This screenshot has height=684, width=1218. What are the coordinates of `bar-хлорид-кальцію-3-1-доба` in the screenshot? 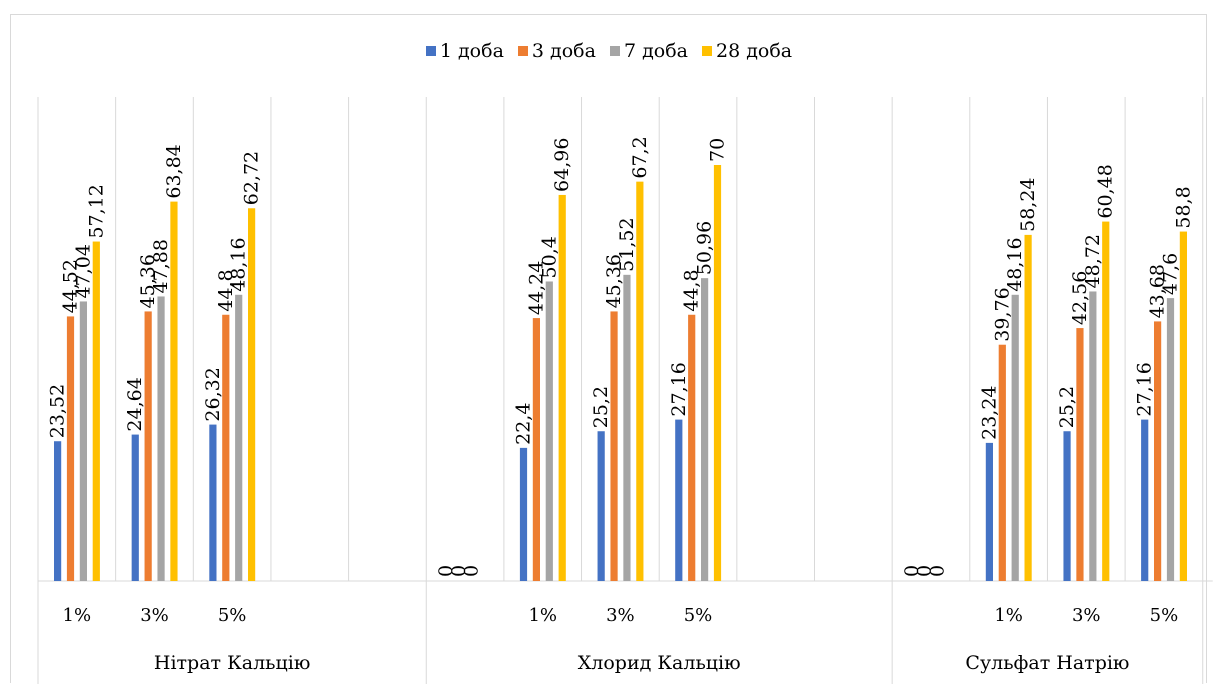 It's located at (601, 506).